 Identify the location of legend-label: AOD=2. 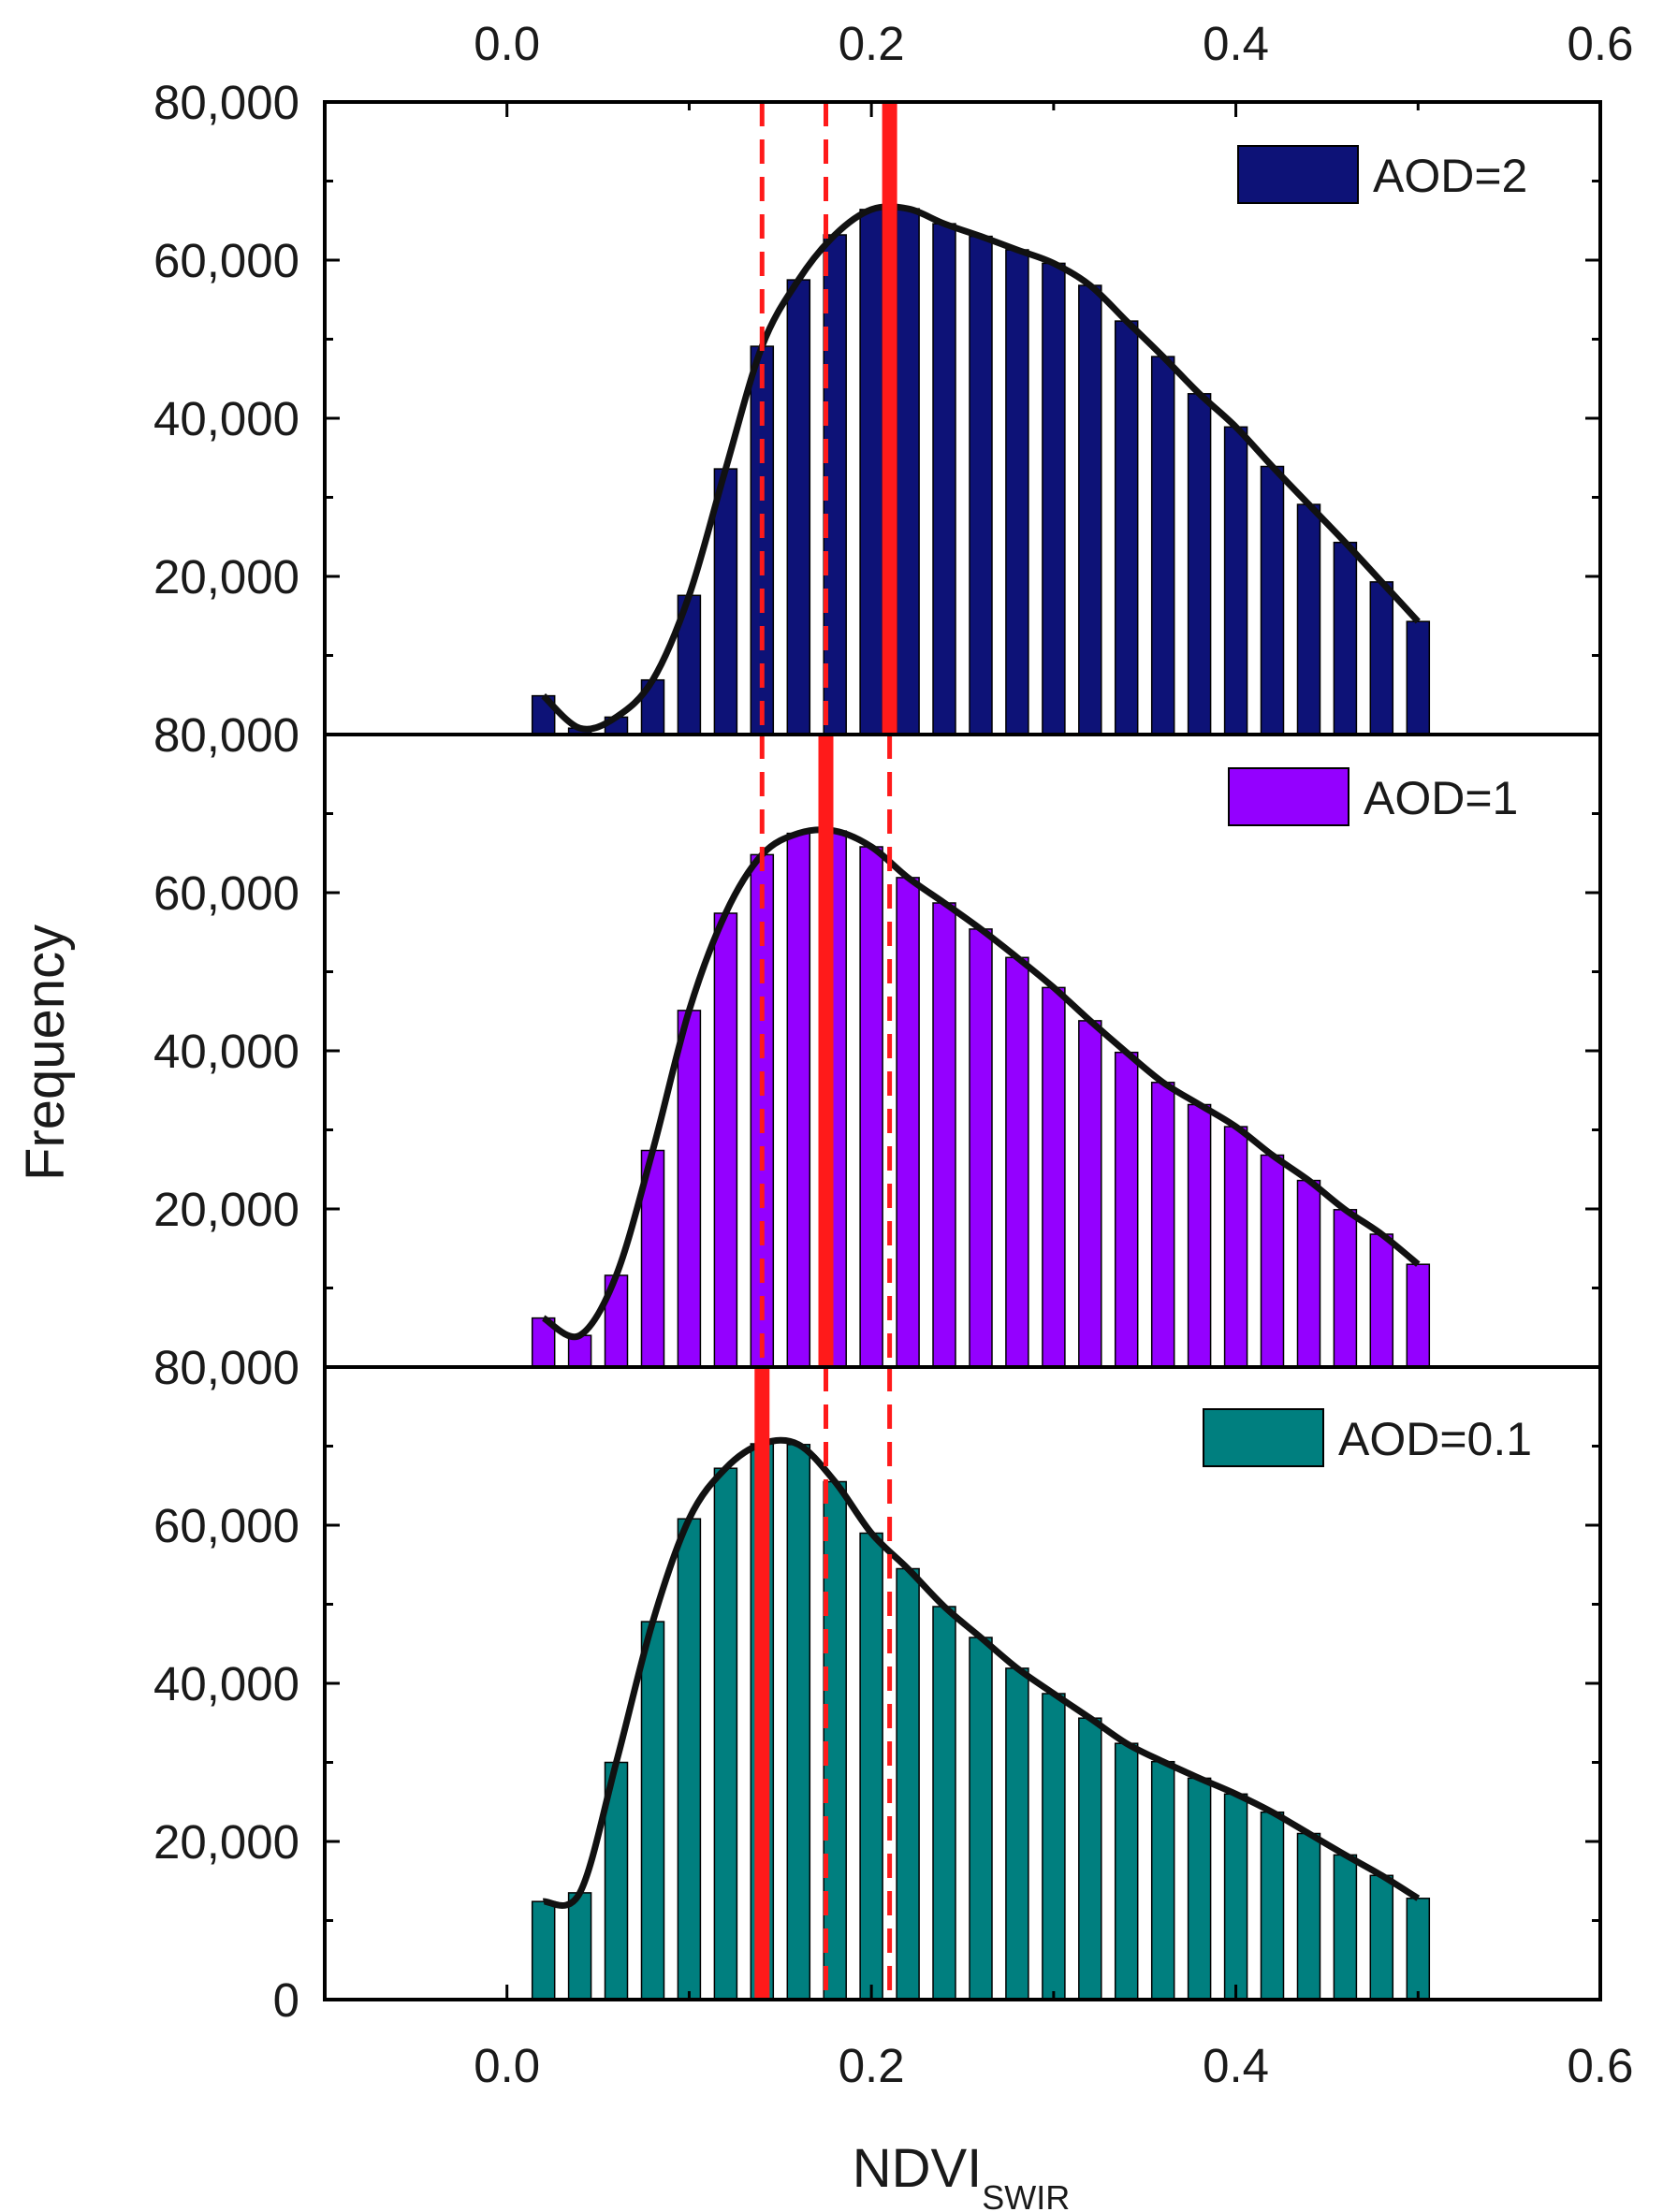
(1450, 176).